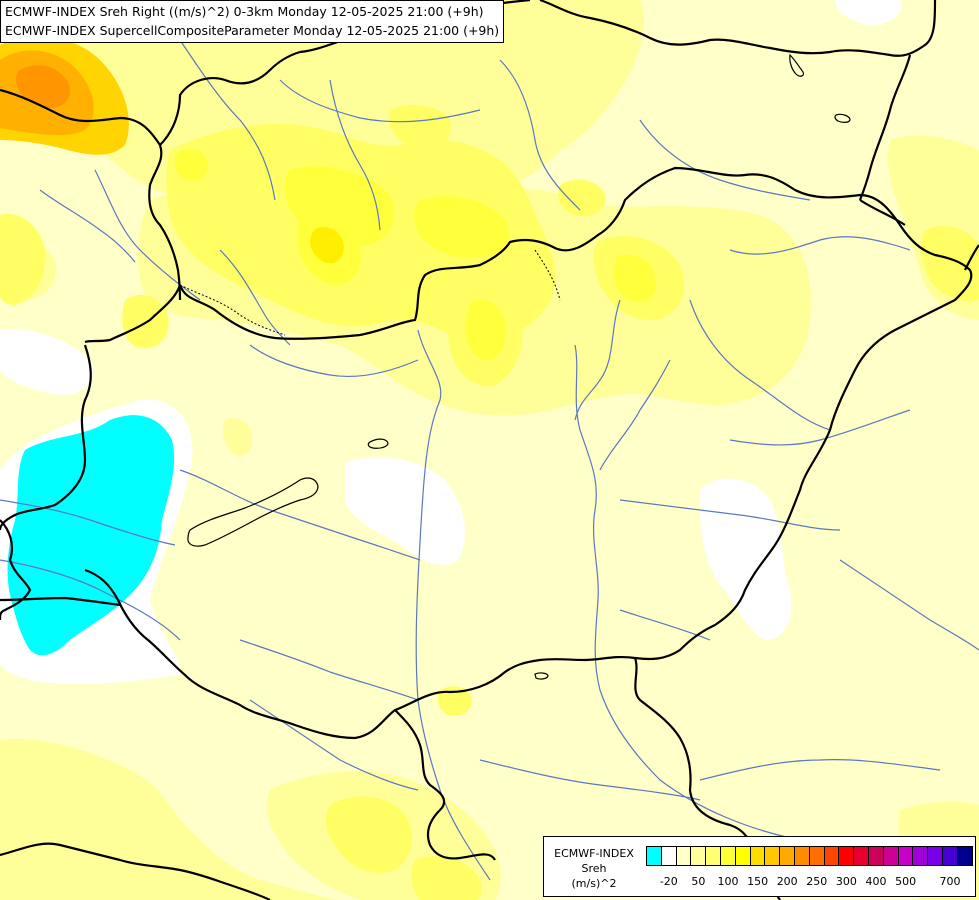 This screenshot has width=979, height=900. Describe the element at coordinates (327, 245) in the screenshot. I see `deep-yellow-regions` at that location.